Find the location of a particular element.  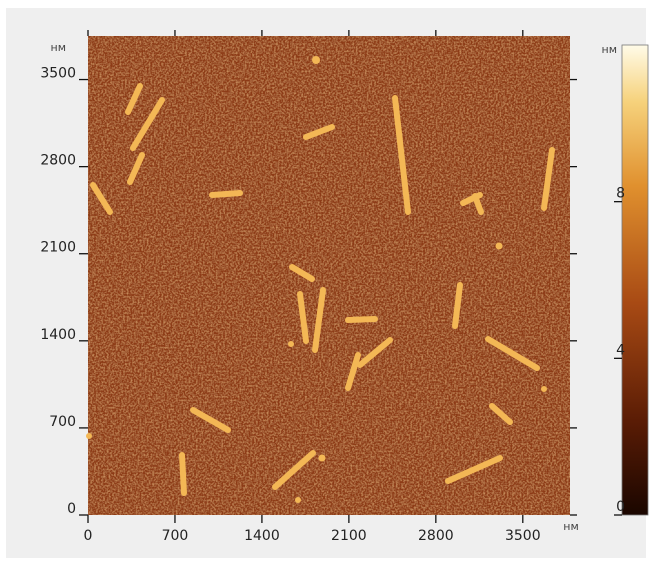

x-tick-label: 0 is located at coordinates (88, 536).